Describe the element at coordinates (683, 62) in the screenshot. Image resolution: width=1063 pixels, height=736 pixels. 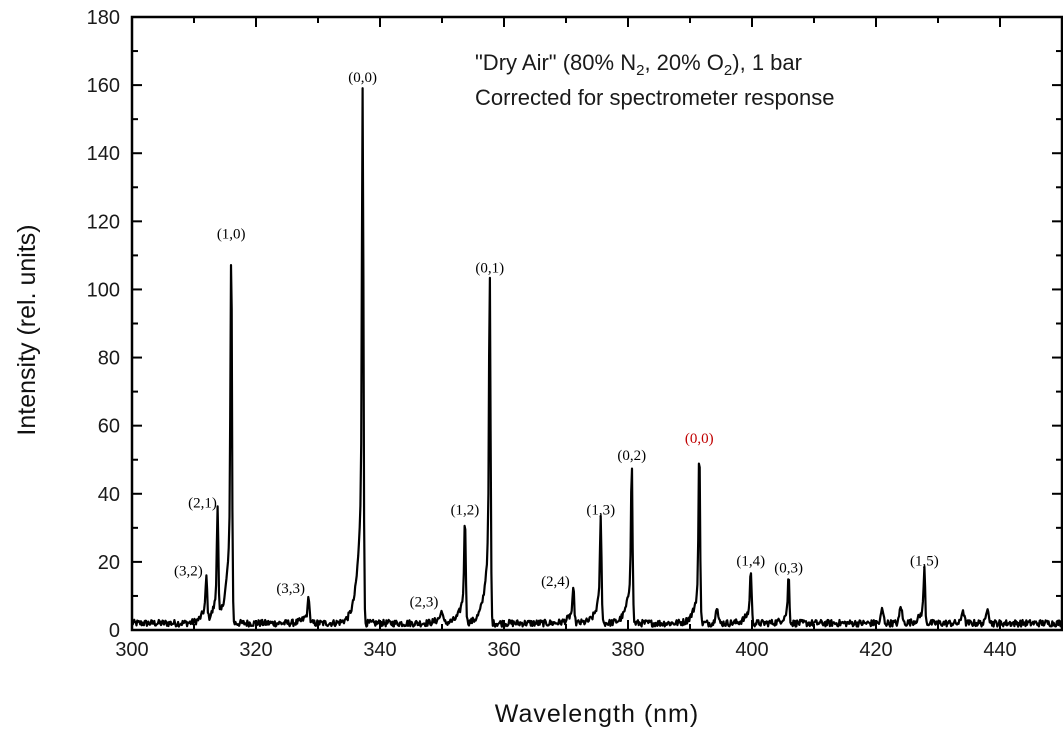
I see `annotation-segment: , 20% O` at that location.